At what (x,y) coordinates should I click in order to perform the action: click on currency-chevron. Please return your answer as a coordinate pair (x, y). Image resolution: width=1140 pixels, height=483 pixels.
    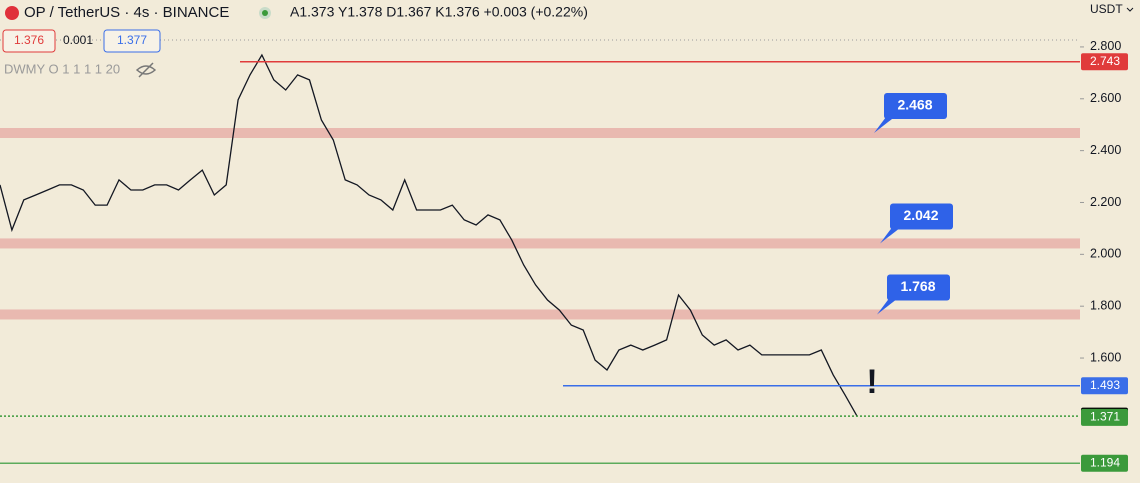
    Looking at the image, I should click on (1130, 9).